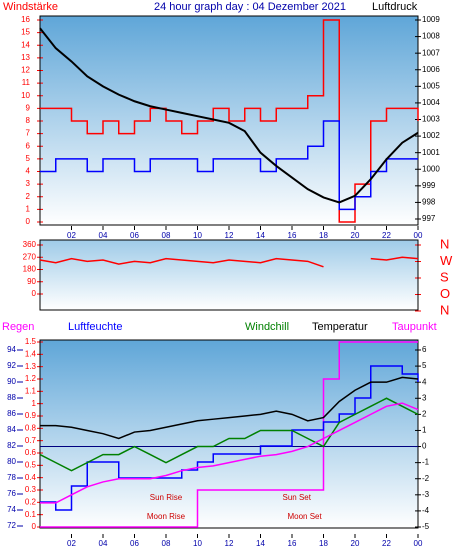 Image resolution: width=462 pixels, height=550 pixels. I want to click on legend-luftfeuchte: Luftfeuchte, so click(95, 327).